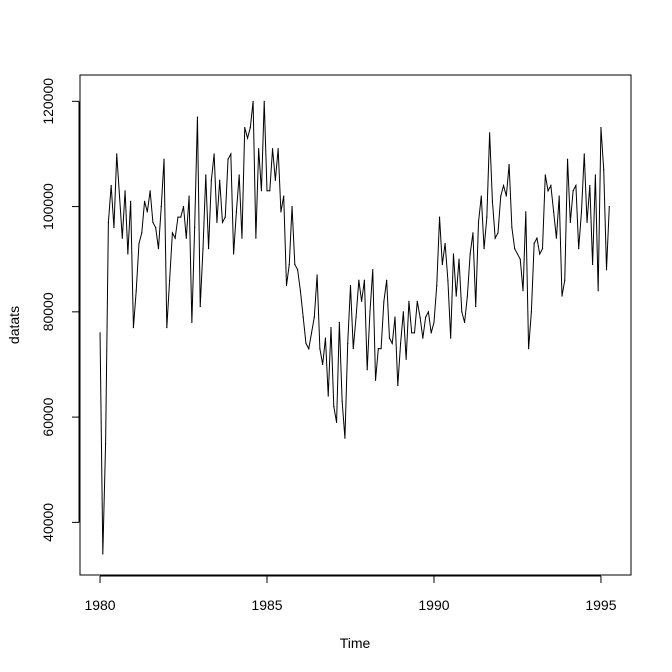 Image resolution: width=672 pixels, height=672 pixels. Describe the element at coordinates (48, 311) in the screenshot. I see `y-tick-label: 80000` at that location.